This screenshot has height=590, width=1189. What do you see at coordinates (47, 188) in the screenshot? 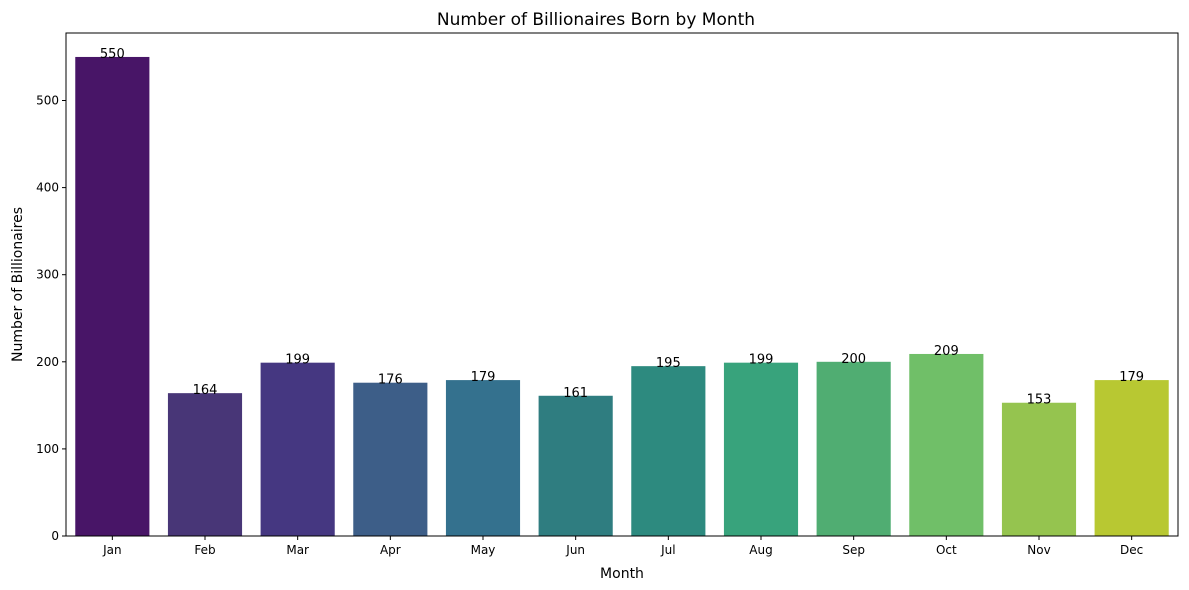
I see `y-tick-label-400: 400` at bounding box center [47, 188].